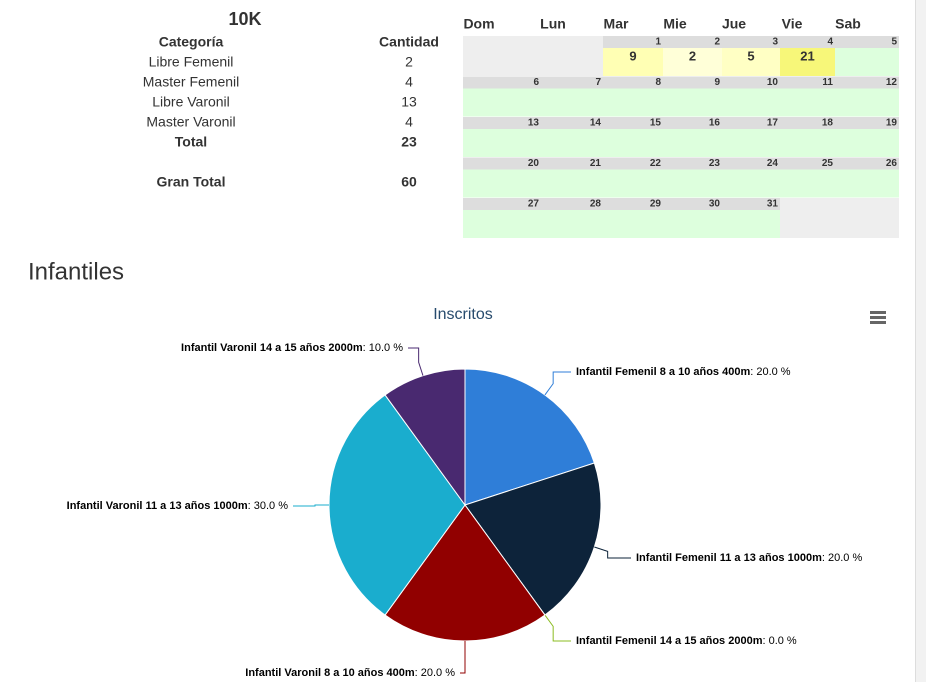  I want to click on day-number: 21, so click(596, 163).